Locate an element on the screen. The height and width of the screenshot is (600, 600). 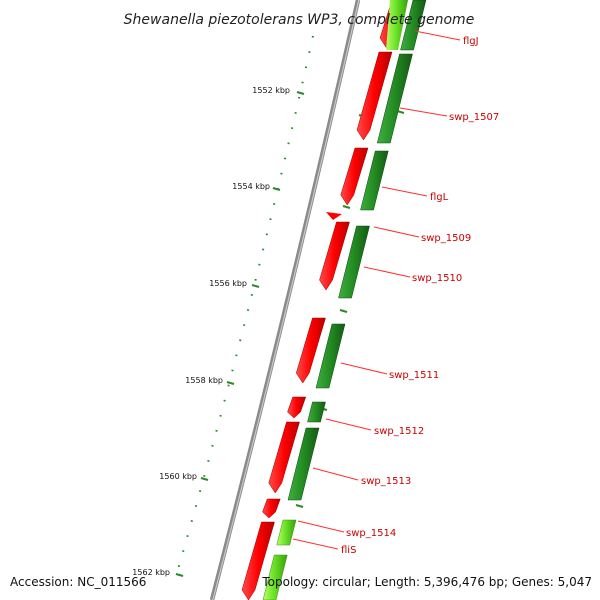
scale-label: 1552 kbp is located at coordinates (271, 90).